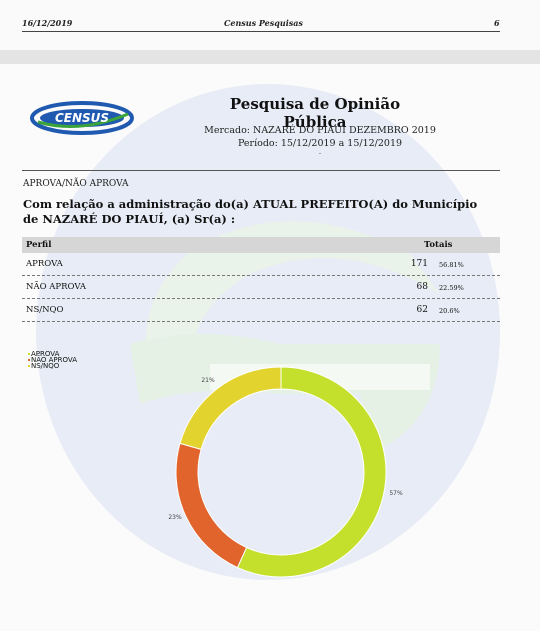 The height and width of the screenshot is (631, 540). I want to click on legend-label: NÃO APROVA, so click(54, 360).